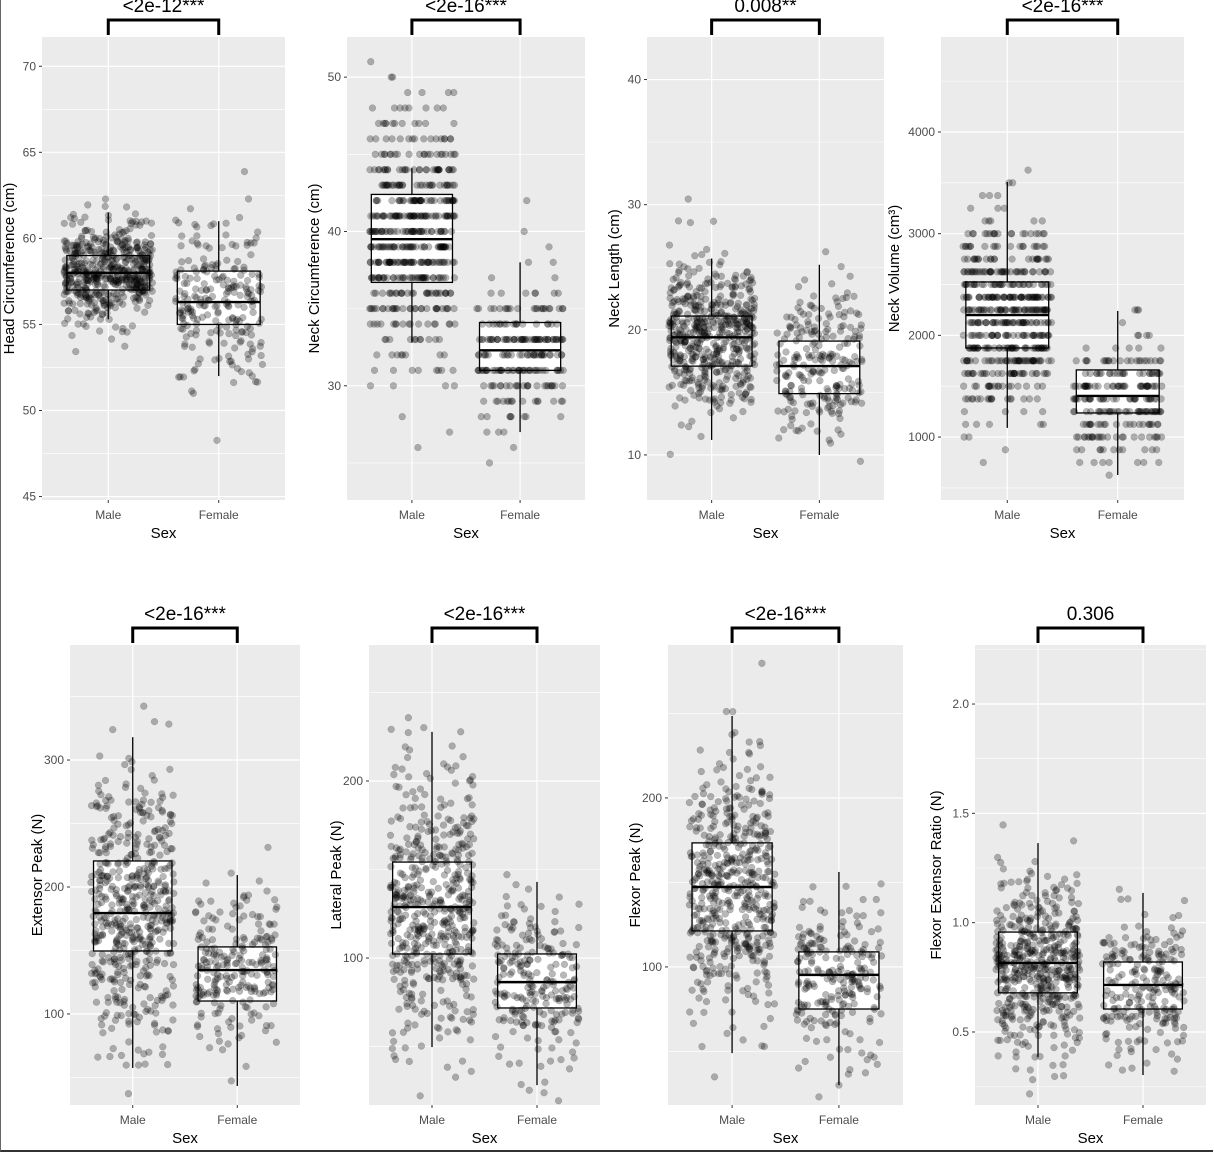  What do you see at coordinates (30, 497) in the screenshot?
I see `y-tick-label: 45` at bounding box center [30, 497].